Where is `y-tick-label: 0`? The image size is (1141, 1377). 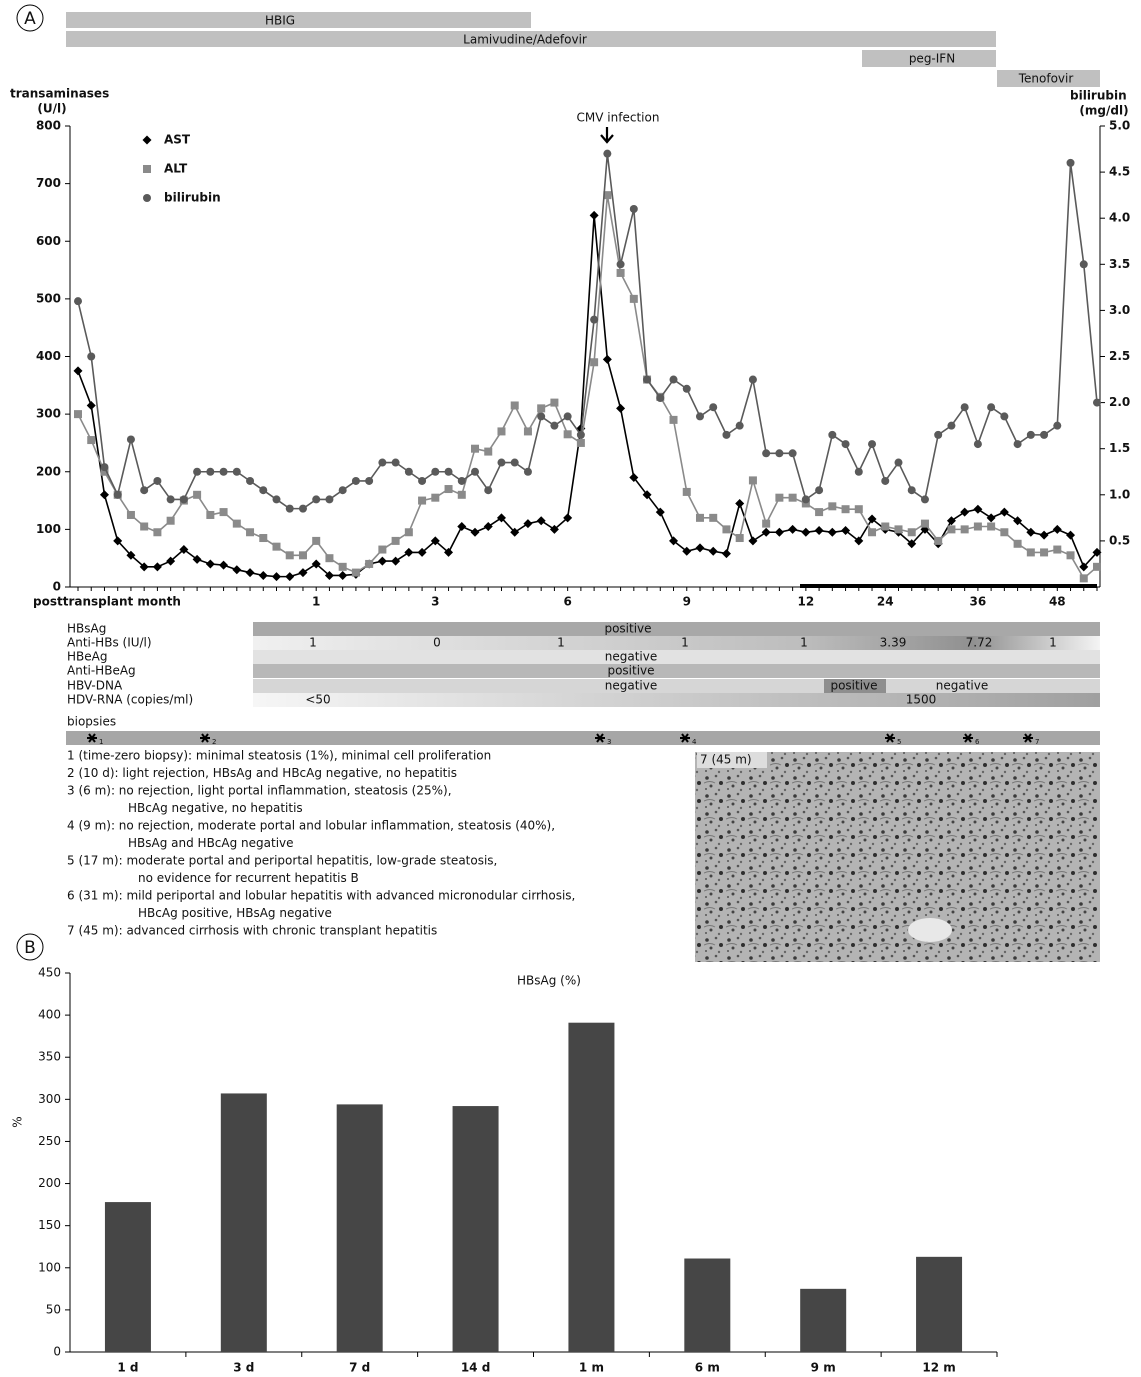 y-tick-label: 0 is located at coordinates (57, 587).